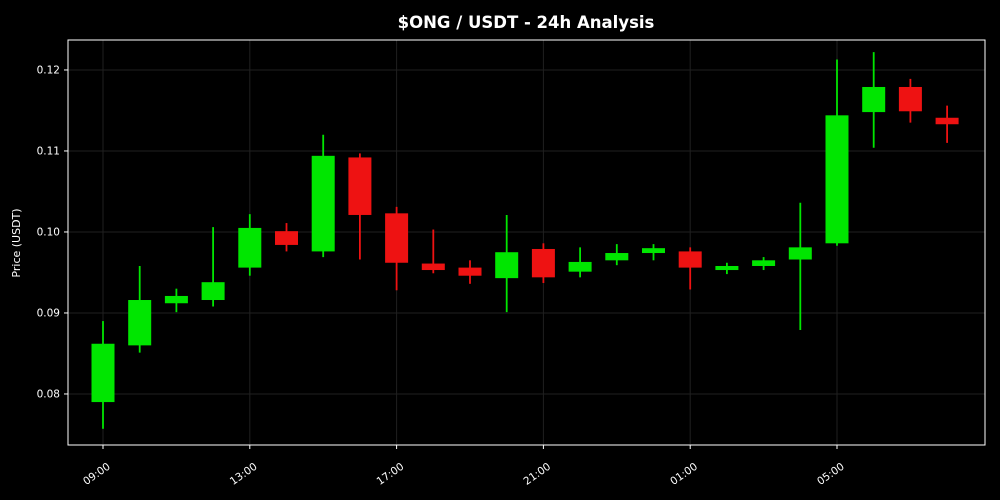 The height and width of the screenshot is (500, 1000). Describe the element at coordinates (526, 22) in the screenshot. I see `chart-title: $ONG / USDT - 24h Analysis` at that location.